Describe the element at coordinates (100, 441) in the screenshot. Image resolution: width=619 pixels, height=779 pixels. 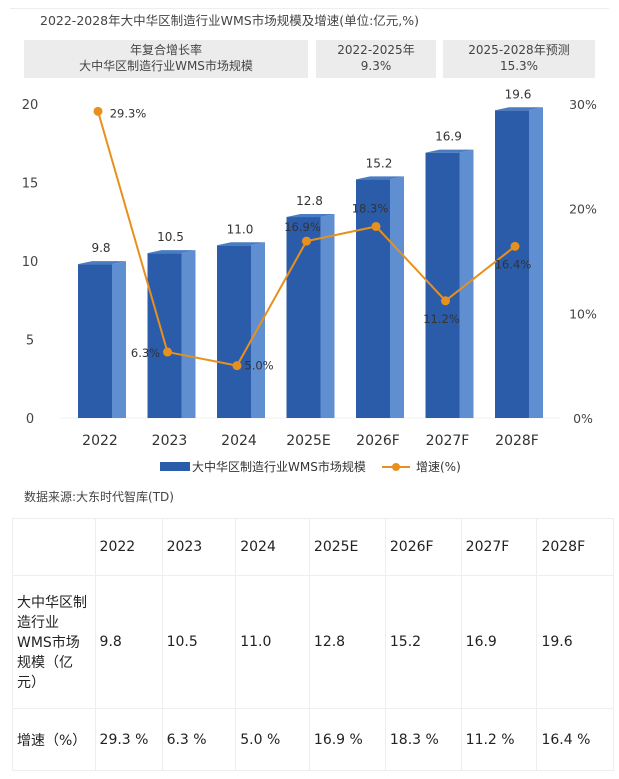
I see `x-tick: 2022` at that location.